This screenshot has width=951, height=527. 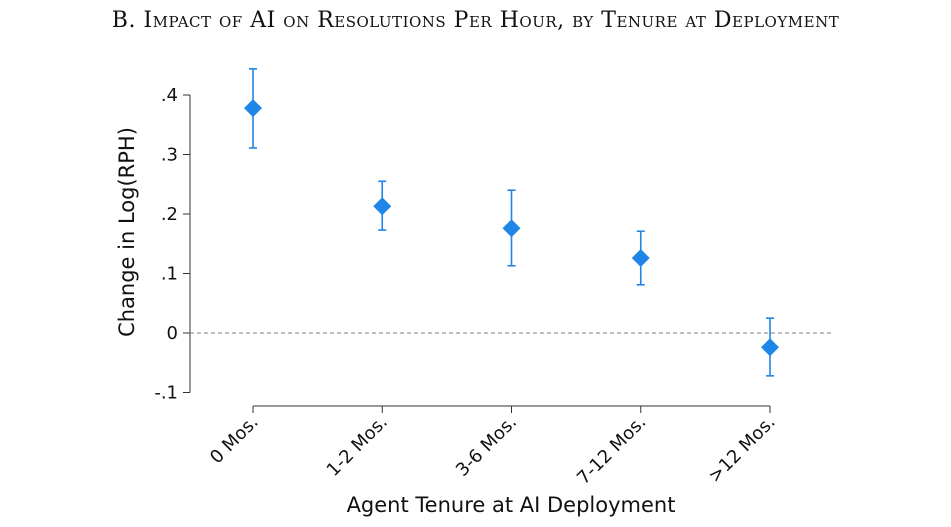 I want to click on y-axis: -.1 0 .1 .2 .3 .4, so click(x=172, y=244).